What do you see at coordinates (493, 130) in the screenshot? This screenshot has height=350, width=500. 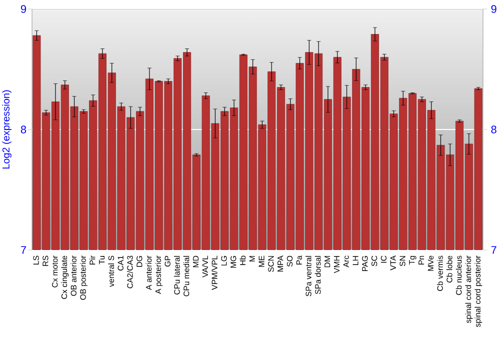 I see `y2-tick-label: 8` at bounding box center [493, 130].